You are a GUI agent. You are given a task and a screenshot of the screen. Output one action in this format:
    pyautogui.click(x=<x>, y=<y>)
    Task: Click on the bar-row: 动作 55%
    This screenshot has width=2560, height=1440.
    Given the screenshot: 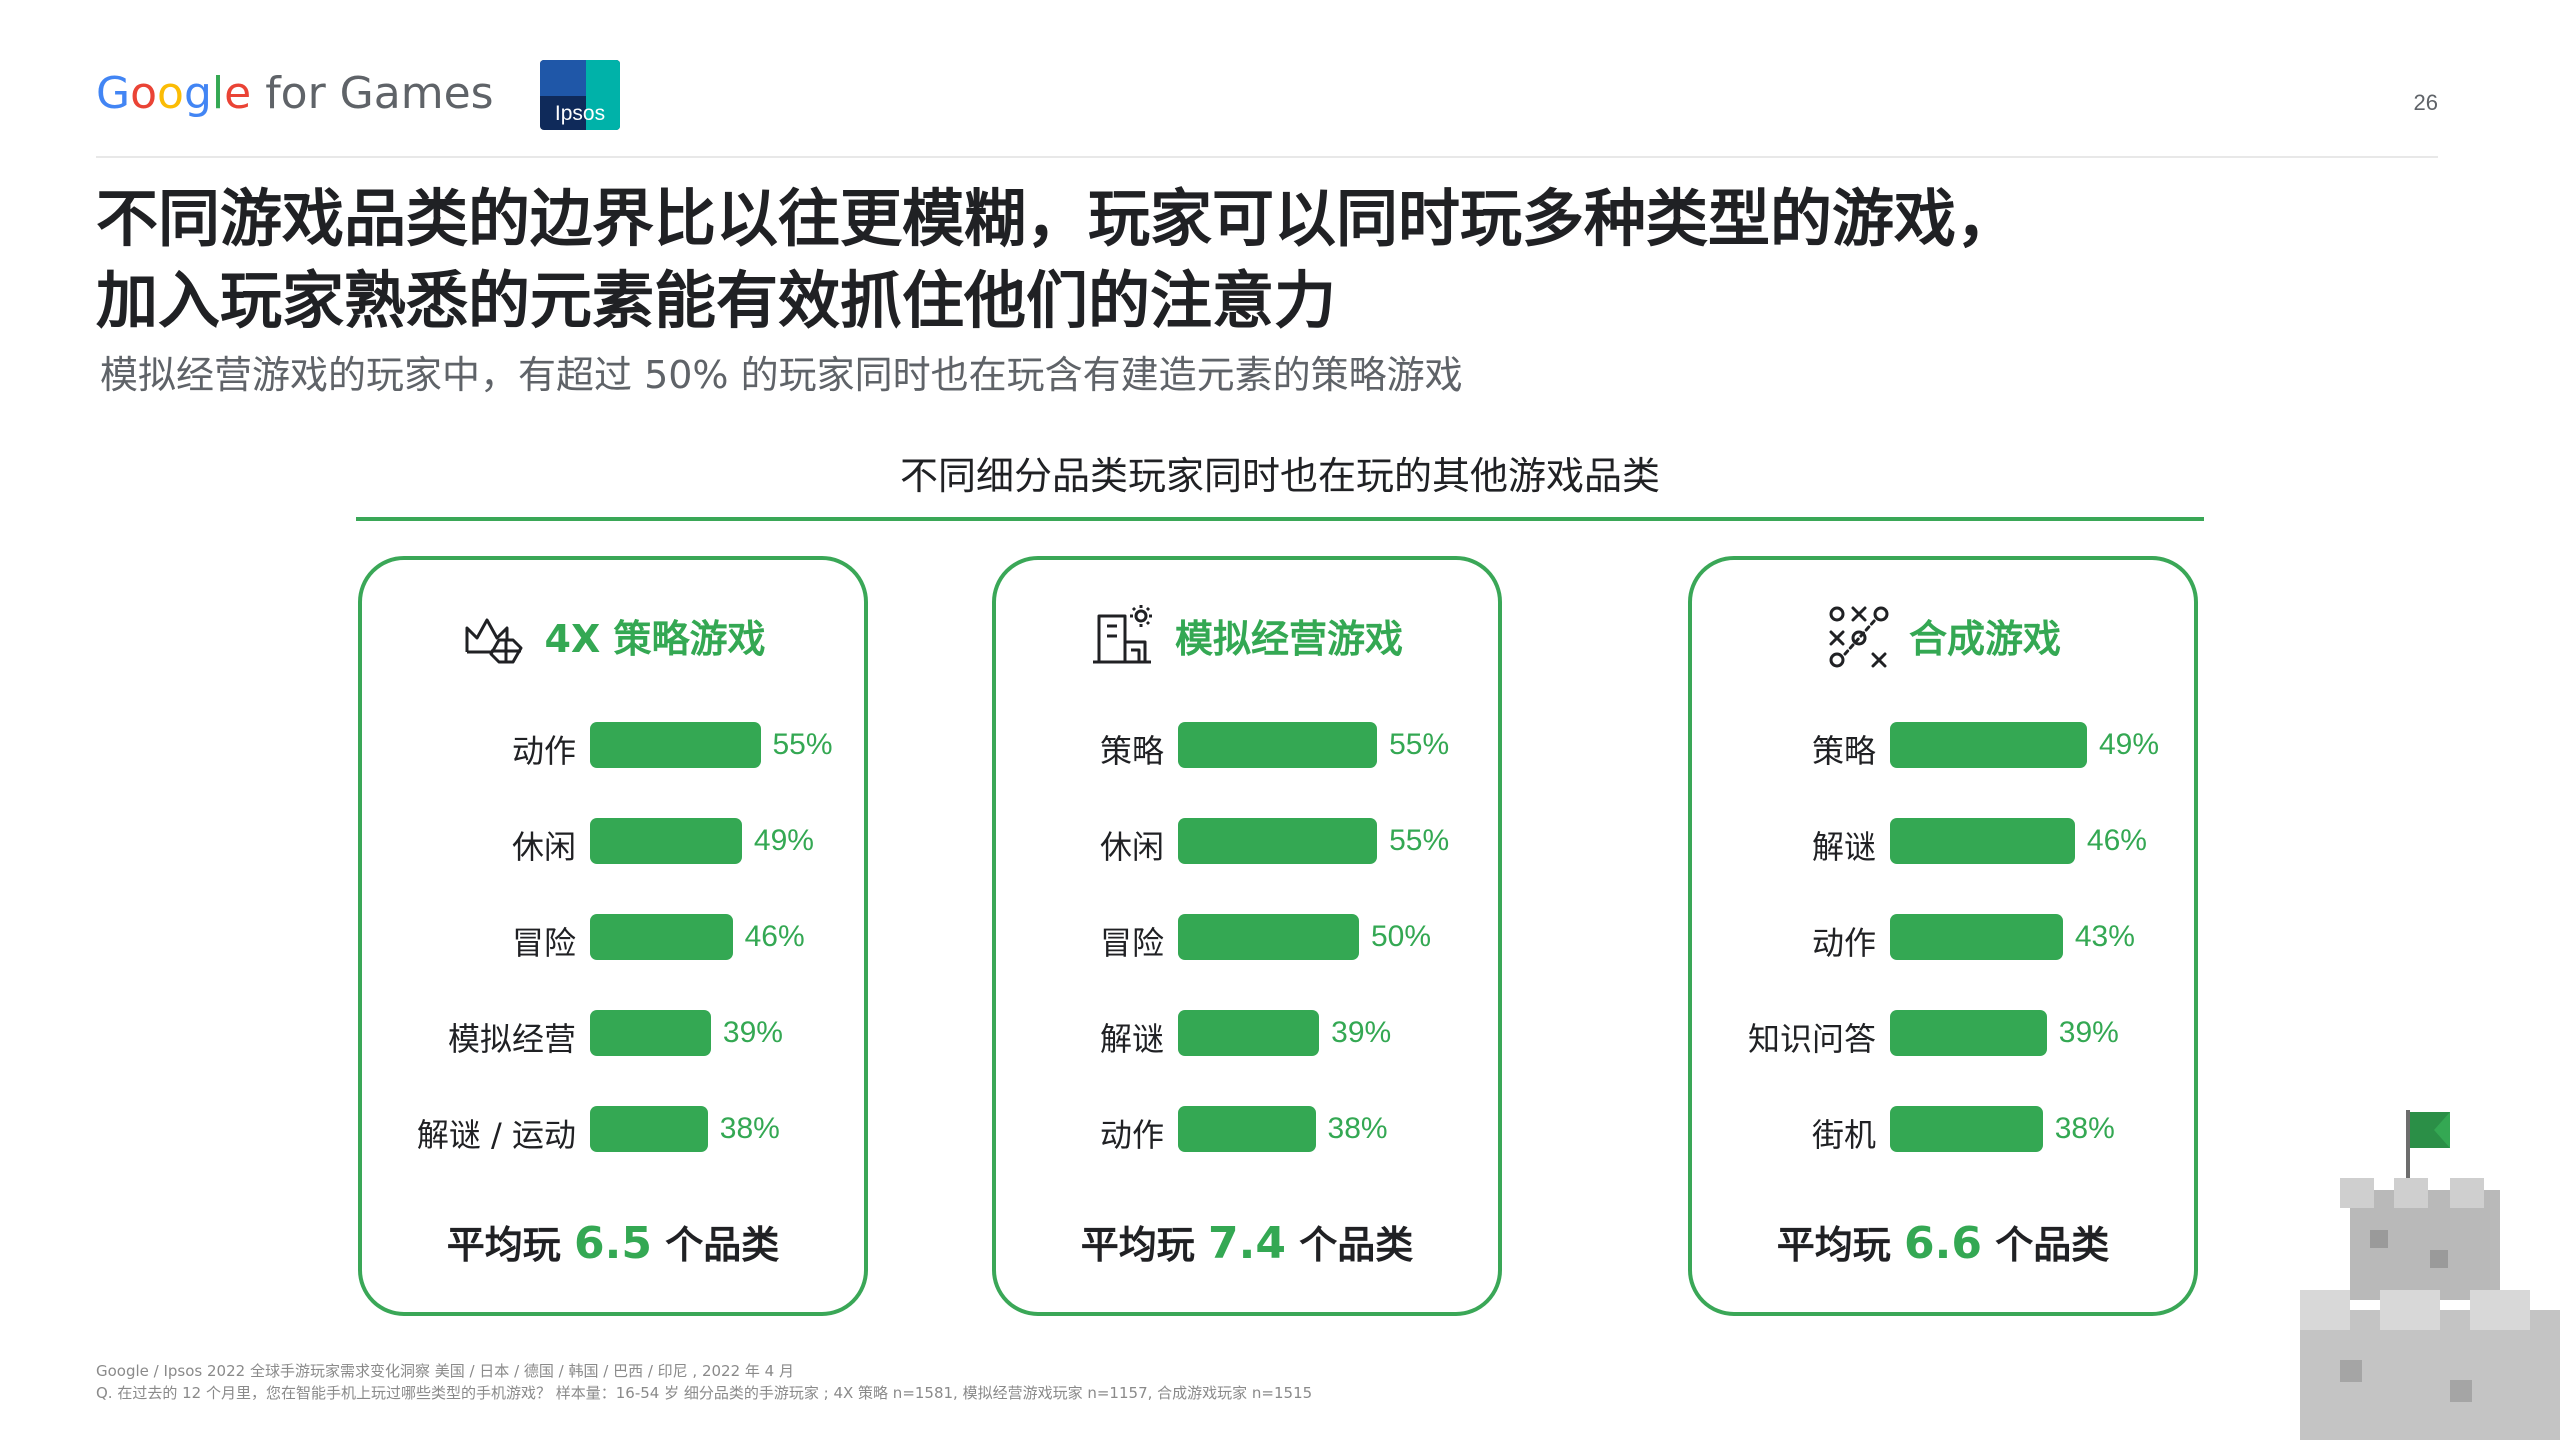 What is the action you would take?
    pyautogui.click(x=613, y=745)
    